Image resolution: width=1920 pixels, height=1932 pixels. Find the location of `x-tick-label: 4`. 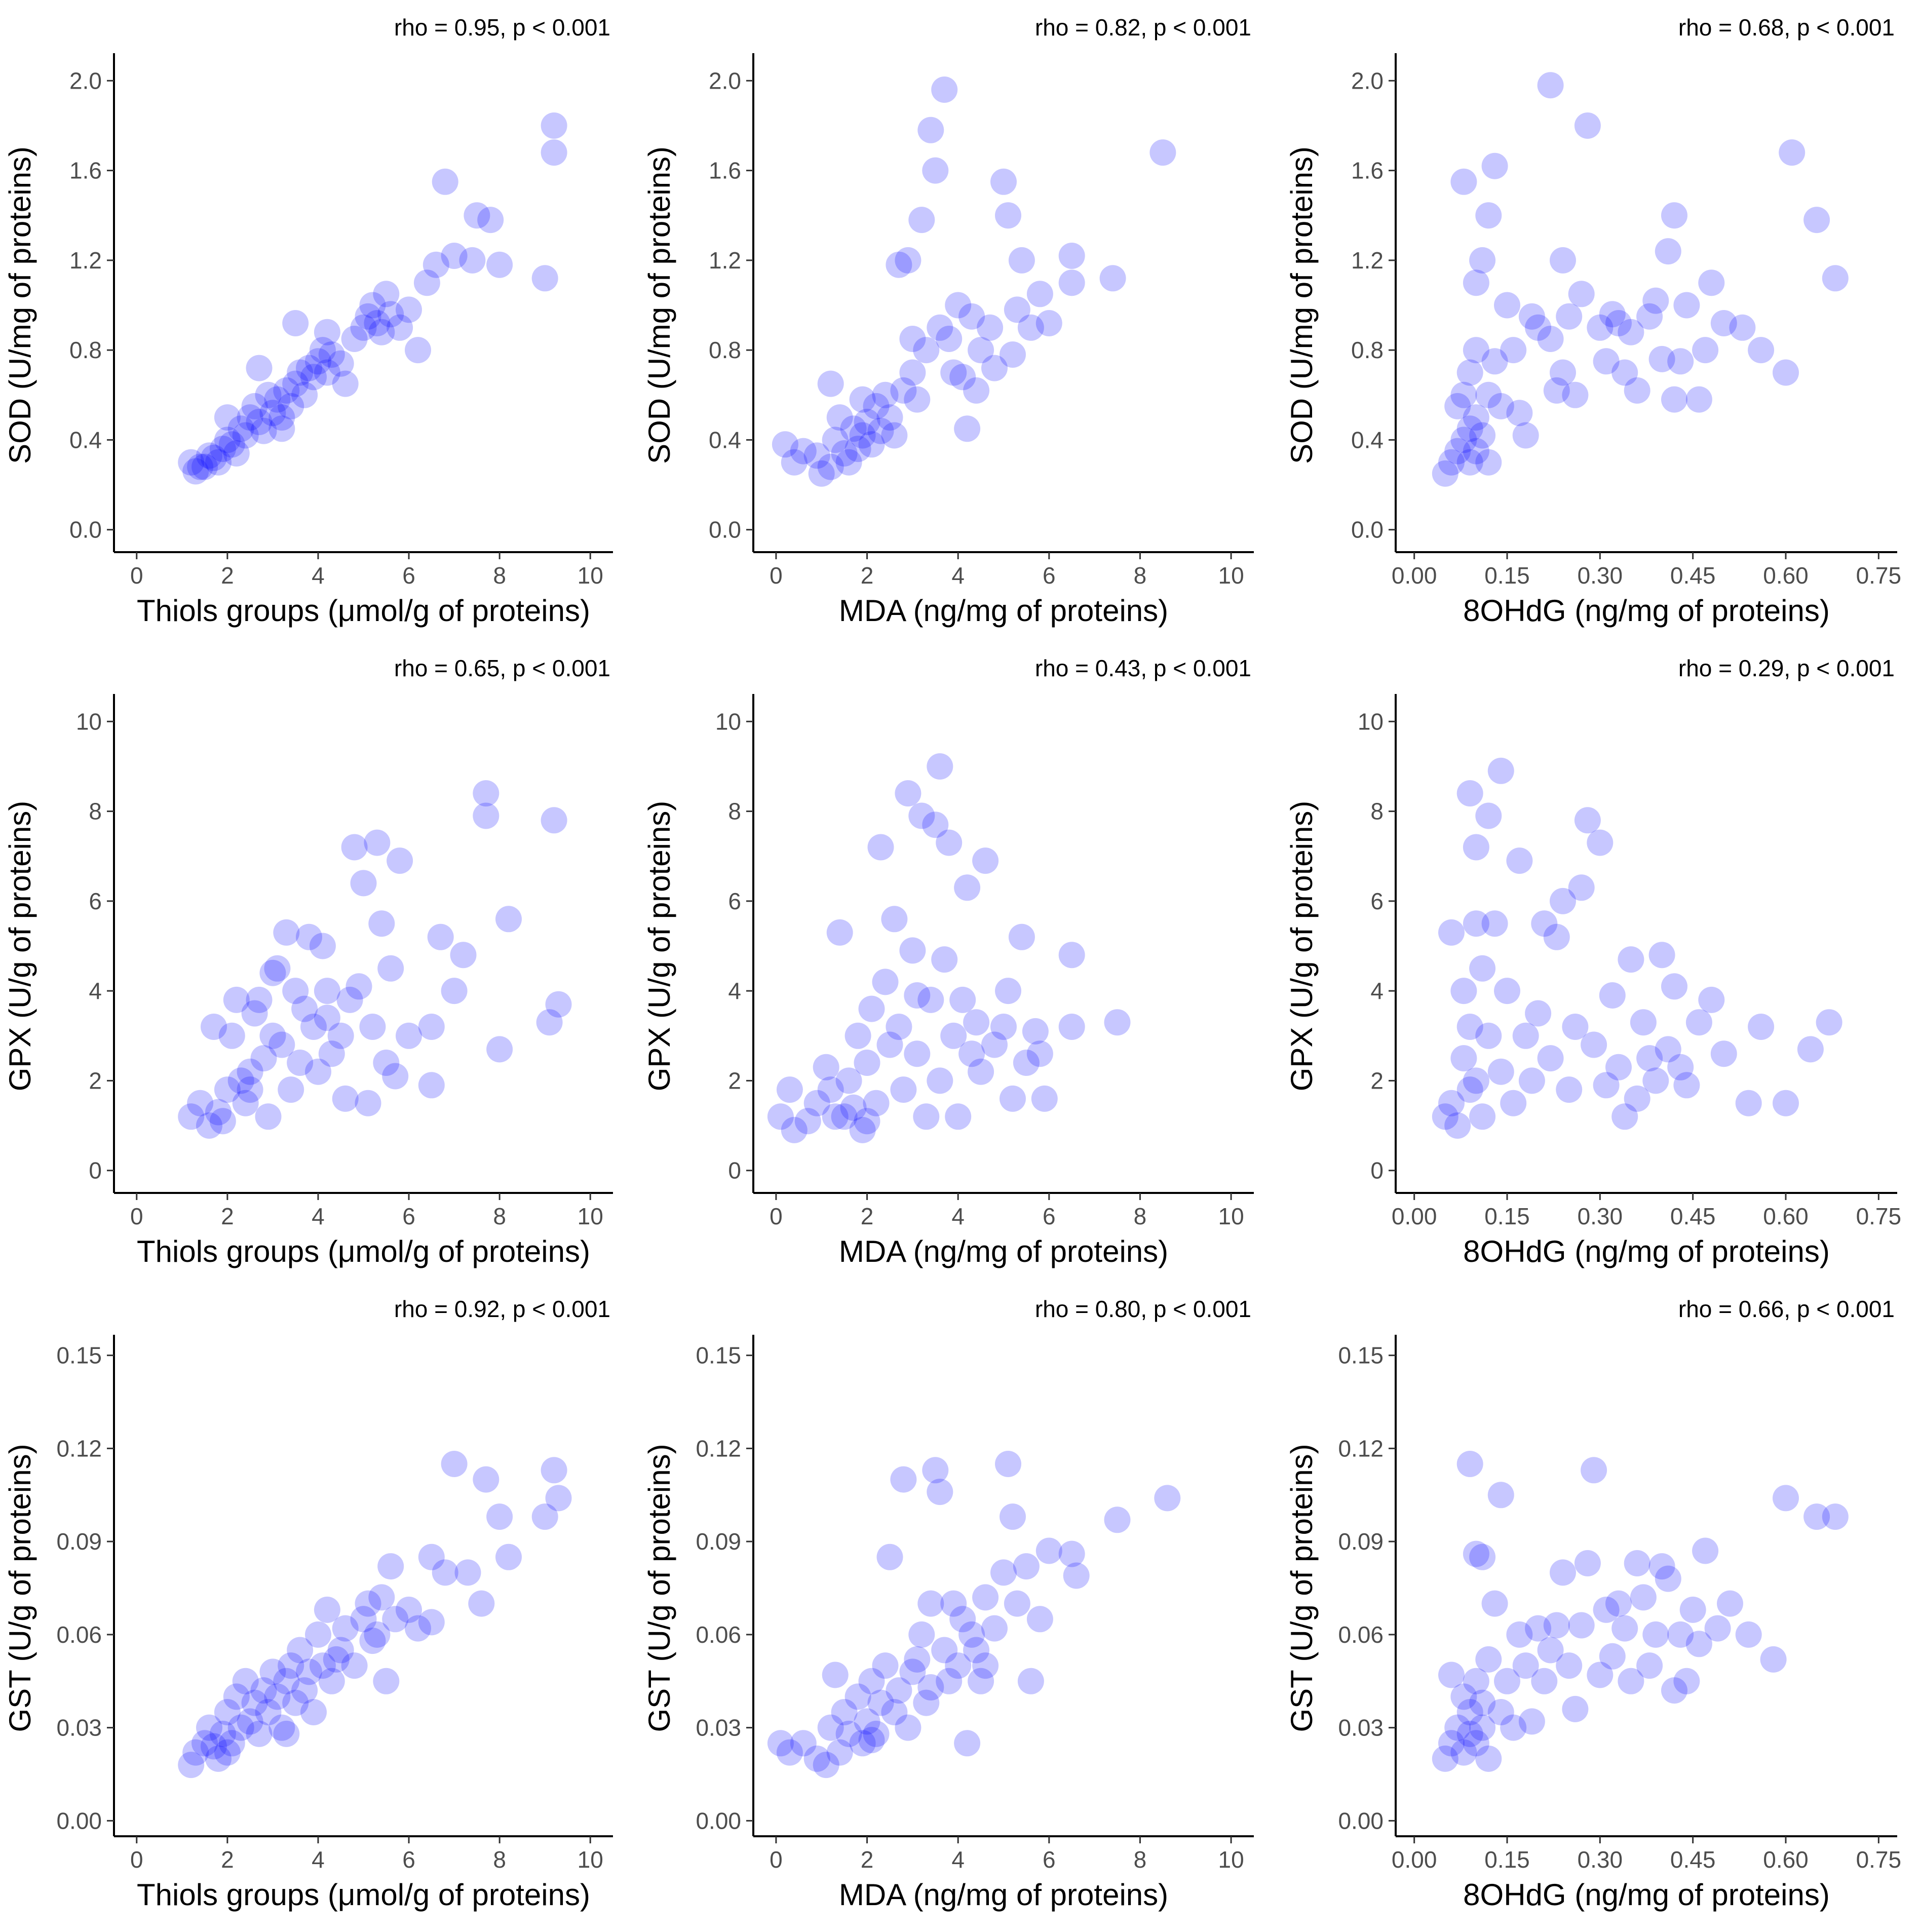

x-tick-label: 4 is located at coordinates (958, 1216).